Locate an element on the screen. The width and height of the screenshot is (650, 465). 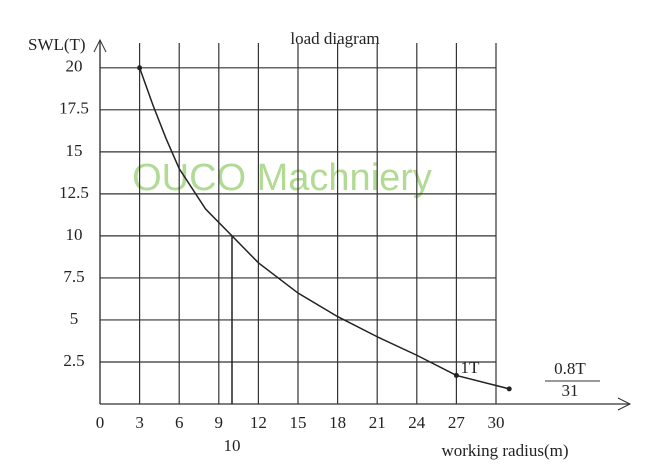
annotation: 31 is located at coordinates (570, 390).